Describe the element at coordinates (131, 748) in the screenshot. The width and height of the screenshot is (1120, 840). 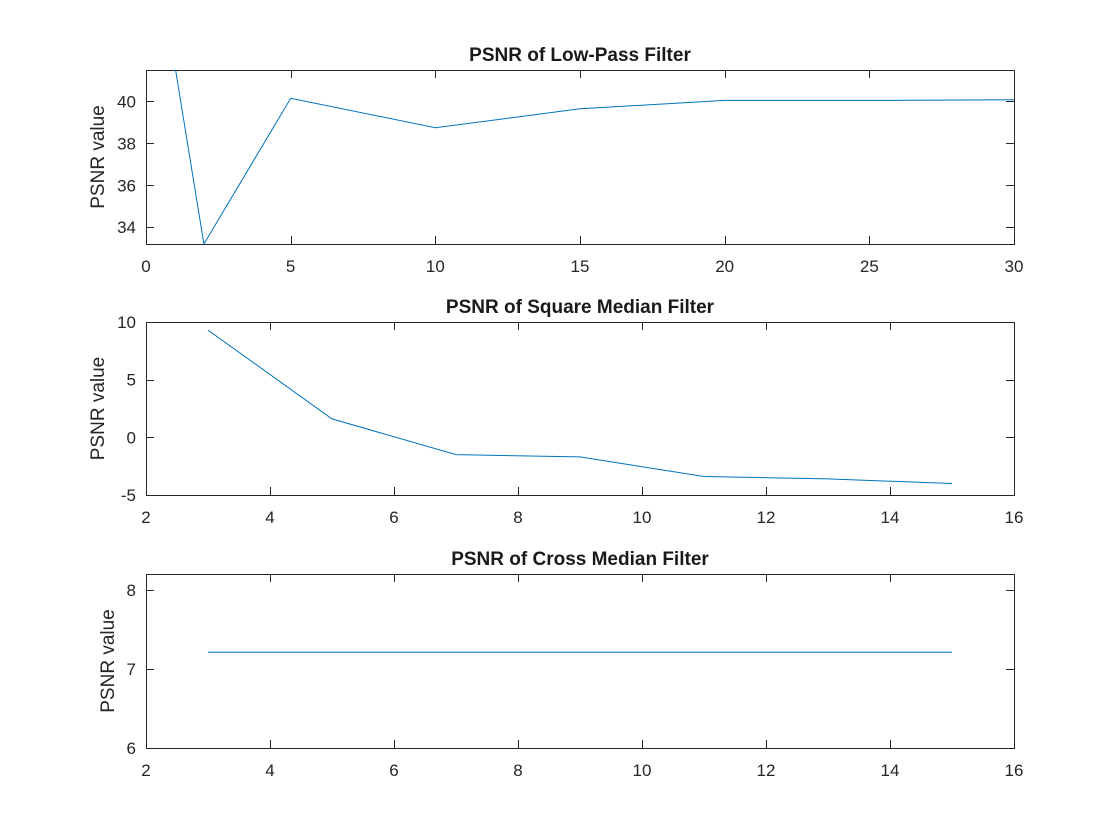
I see `cross-median-ytick-label: 6` at that location.